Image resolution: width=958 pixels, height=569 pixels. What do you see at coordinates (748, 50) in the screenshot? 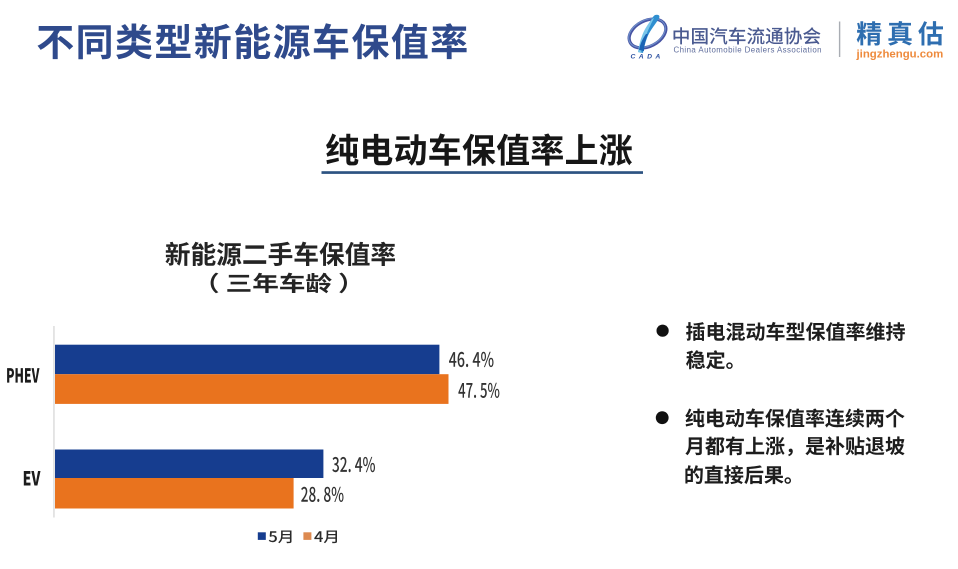
I see `svg-text:China Automobile Dealers Assoc: China Automobile Dealers Association` at bounding box center [748, 50].